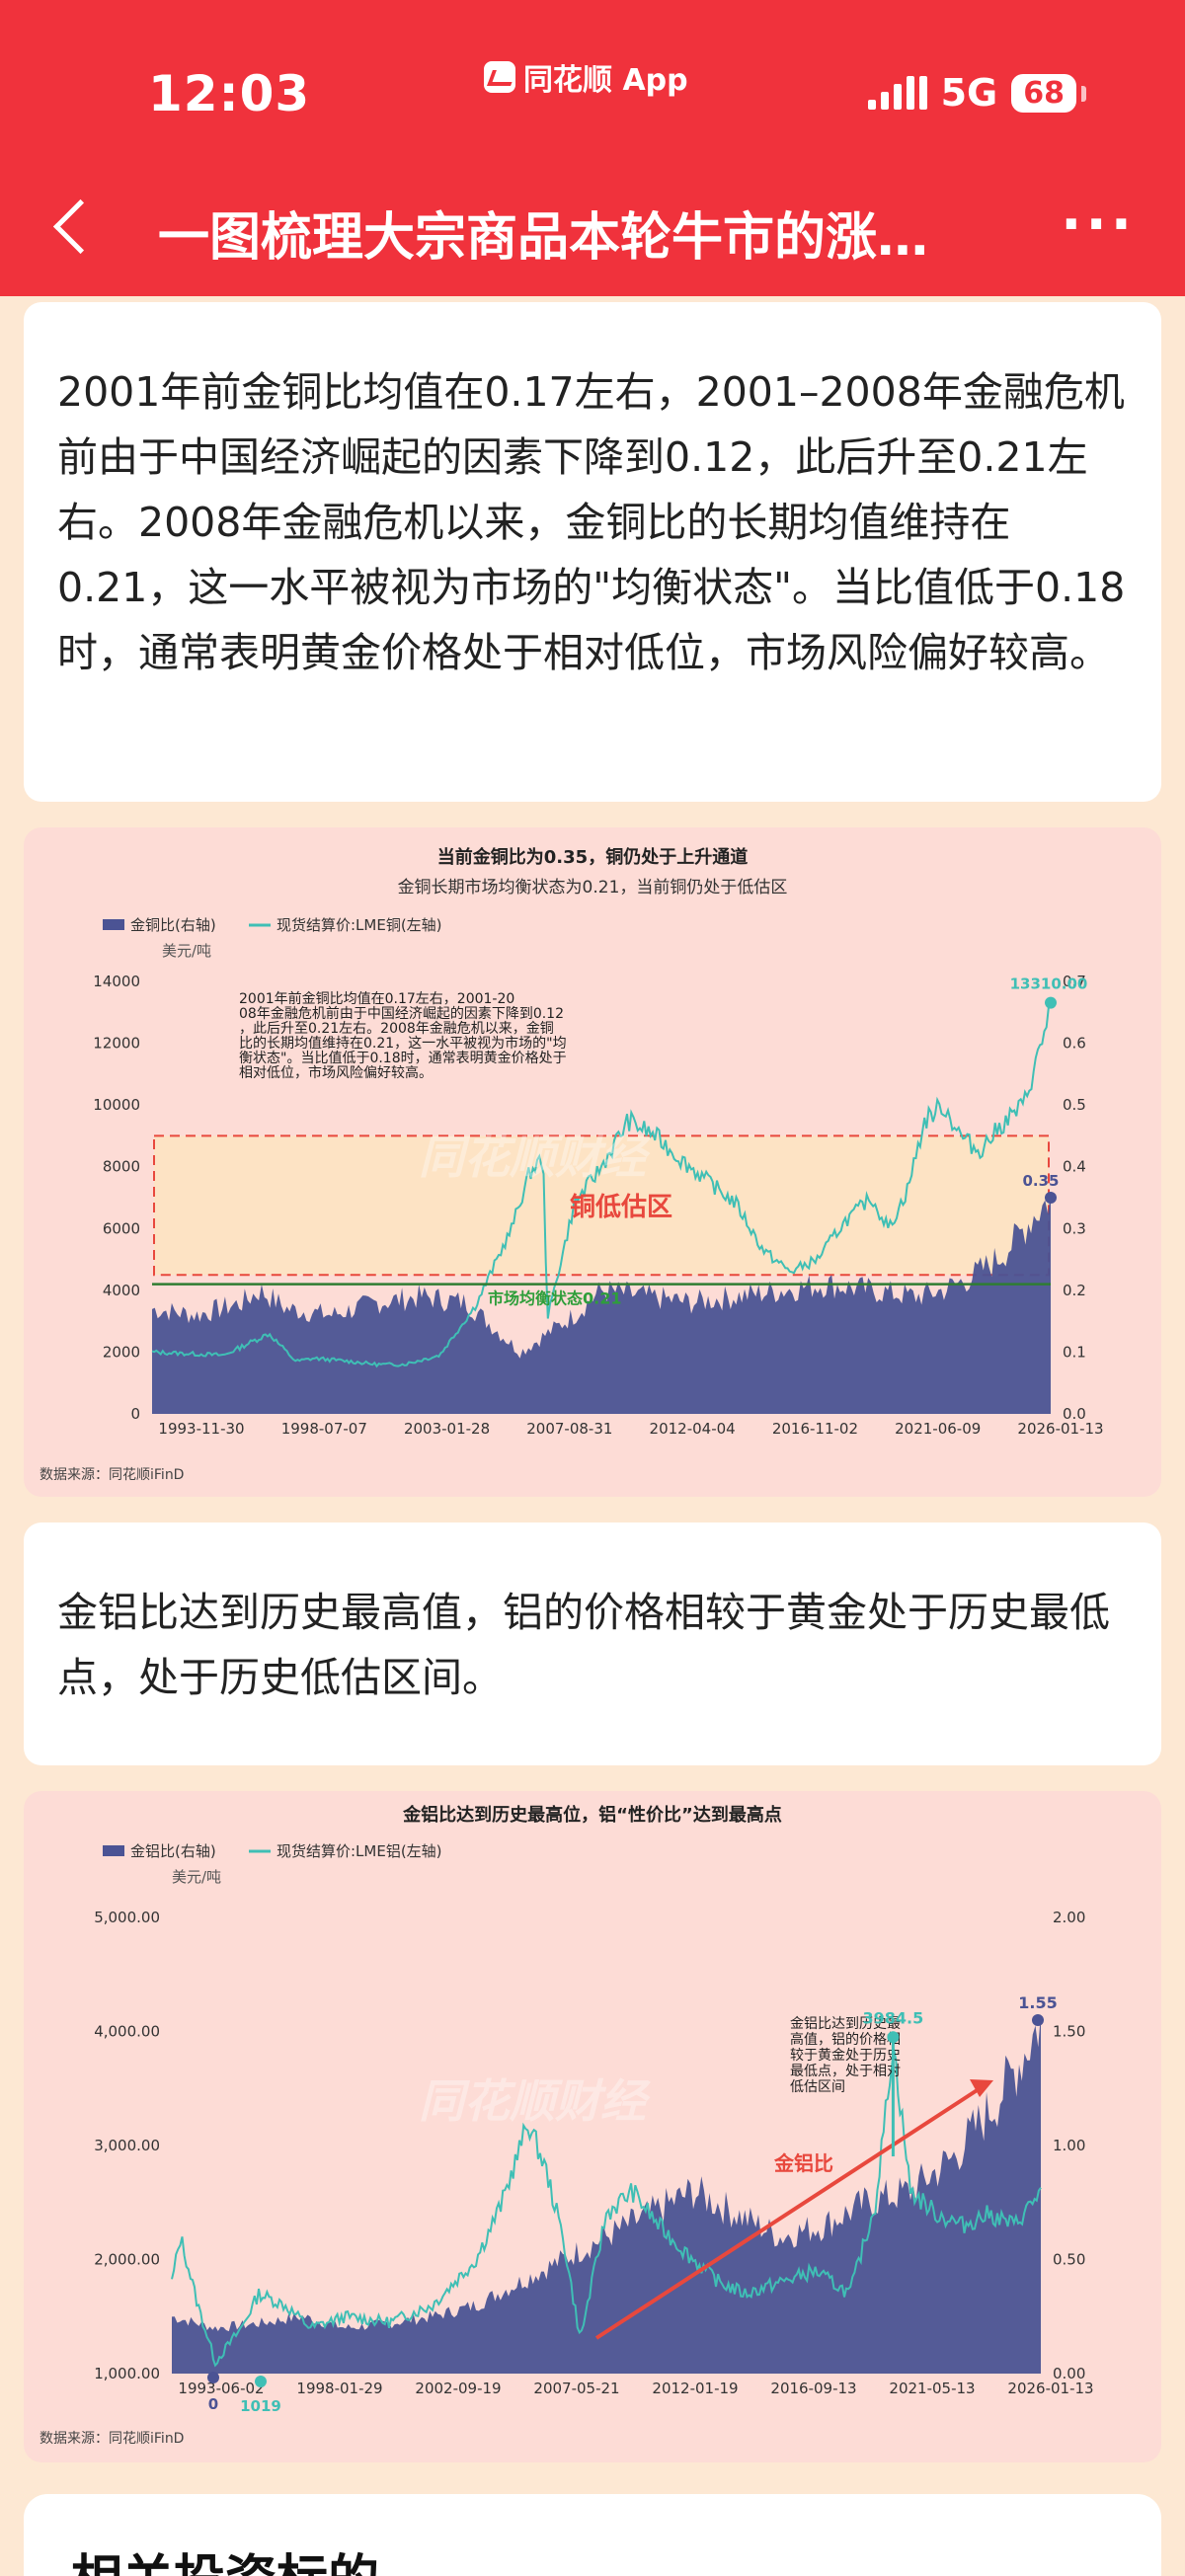  Describe the element at coordinates (135, 1414) in the screenshot. I see `y-tick-left: 0` at that location.